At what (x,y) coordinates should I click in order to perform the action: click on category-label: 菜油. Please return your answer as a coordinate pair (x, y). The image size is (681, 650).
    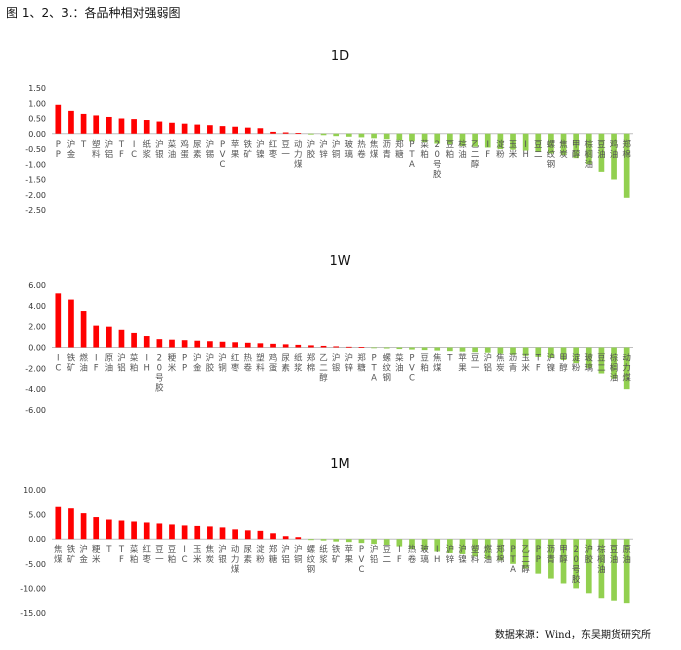
    Looking at the image, I should click on (172, 149).